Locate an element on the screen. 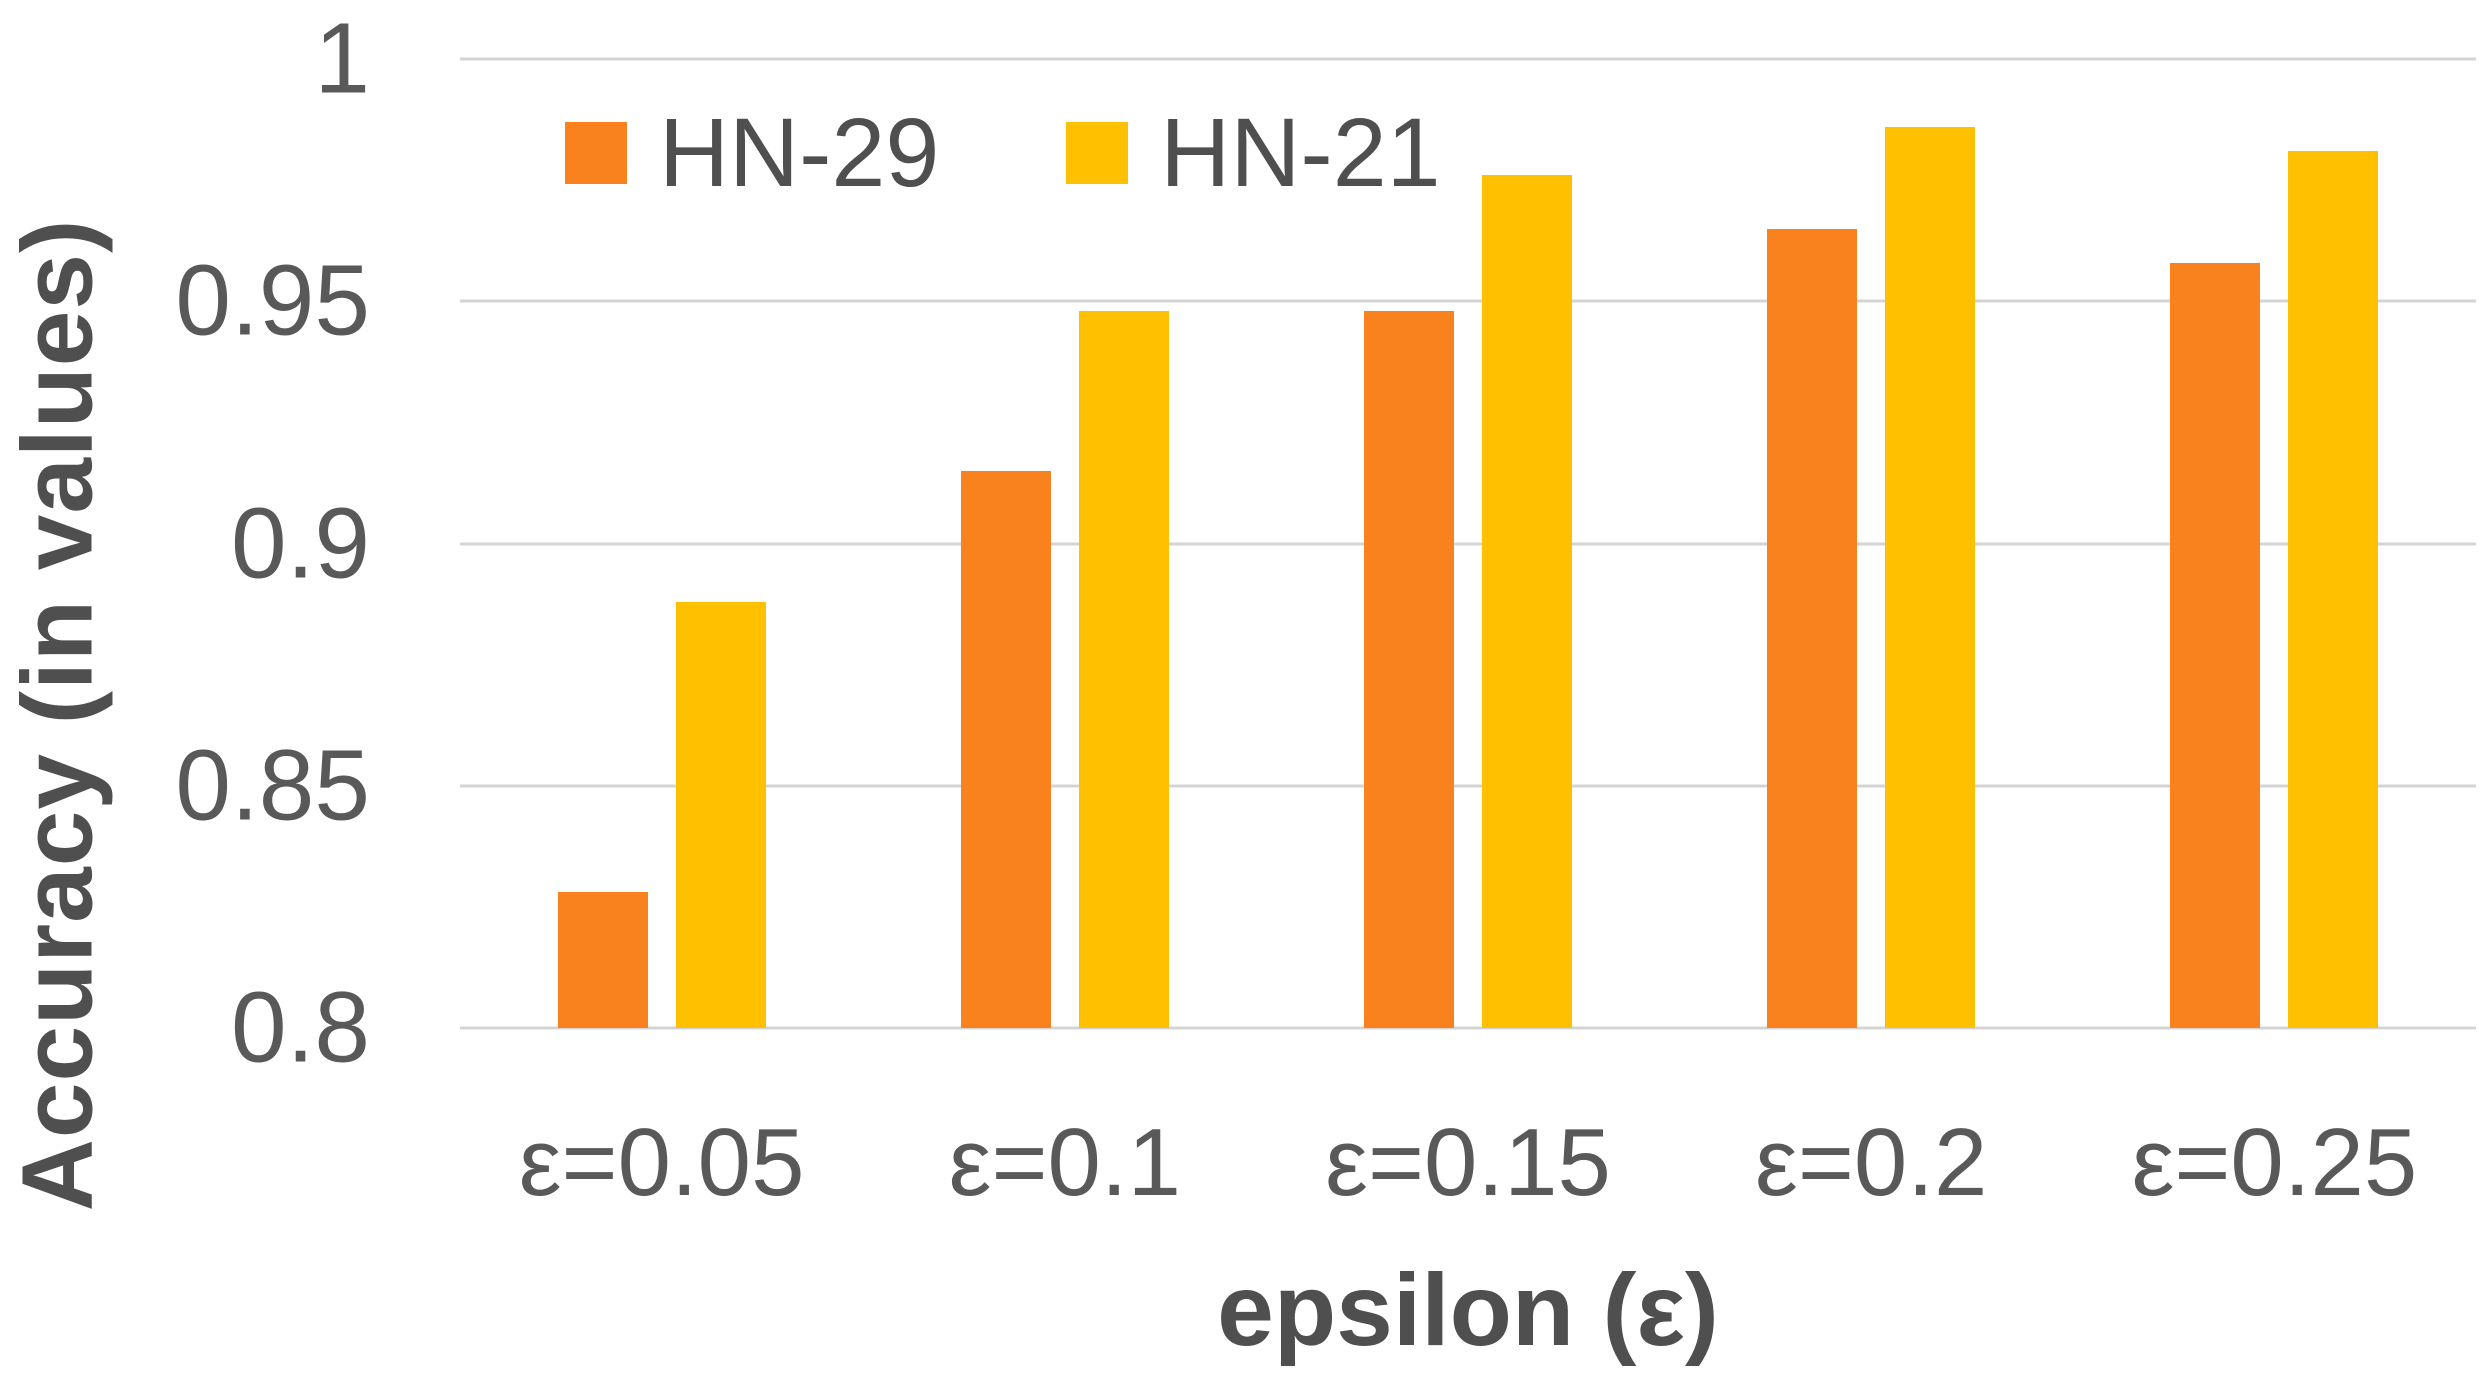  bar-hn-29-ε=0.05 is located at coordinates (602, 960).